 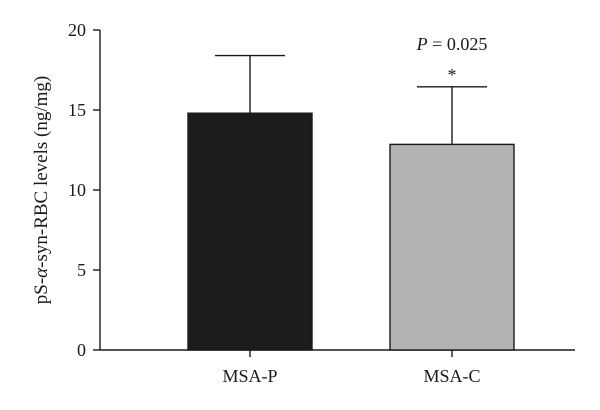 I want to click on x-tick-label: MSA-C, so click(x=451, y=376).